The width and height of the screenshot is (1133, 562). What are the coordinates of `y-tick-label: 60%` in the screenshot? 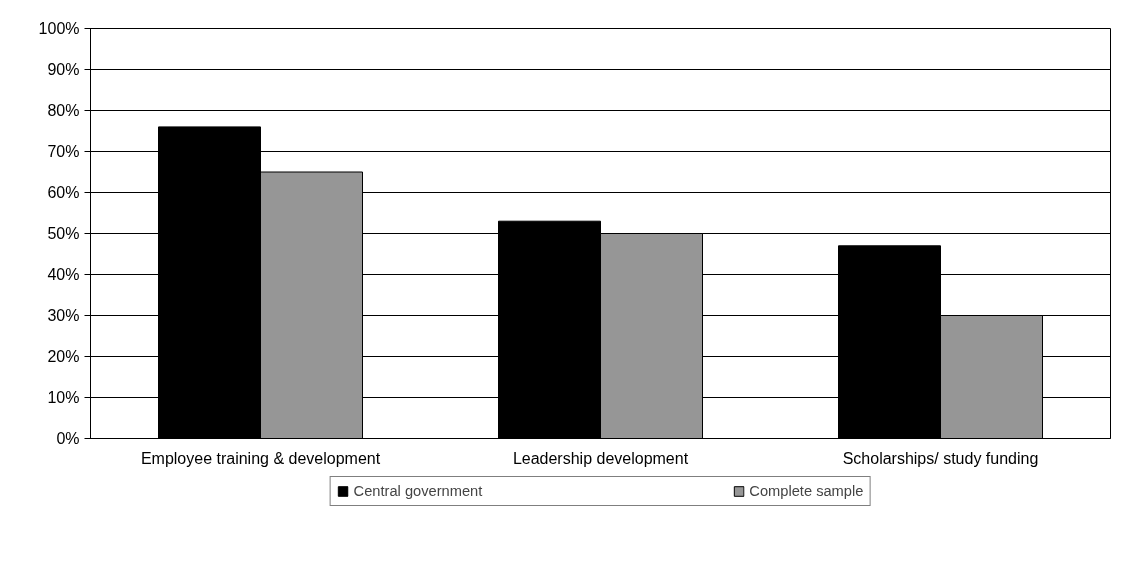 It's located at (63, 192).